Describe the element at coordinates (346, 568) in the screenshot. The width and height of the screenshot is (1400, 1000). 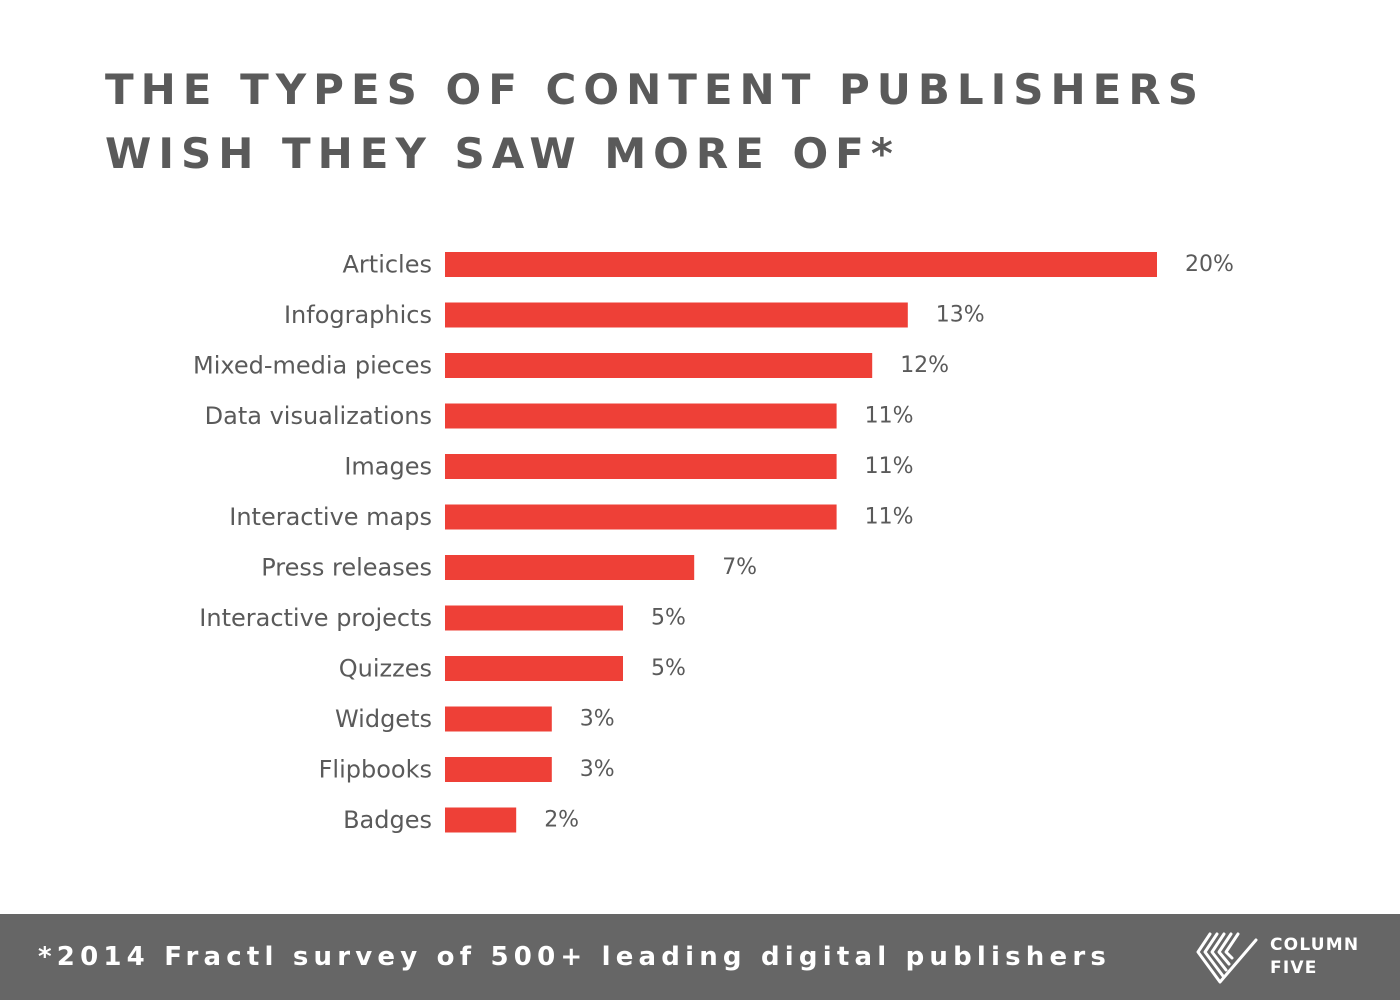
I see `category-label: Press releases` at that location.